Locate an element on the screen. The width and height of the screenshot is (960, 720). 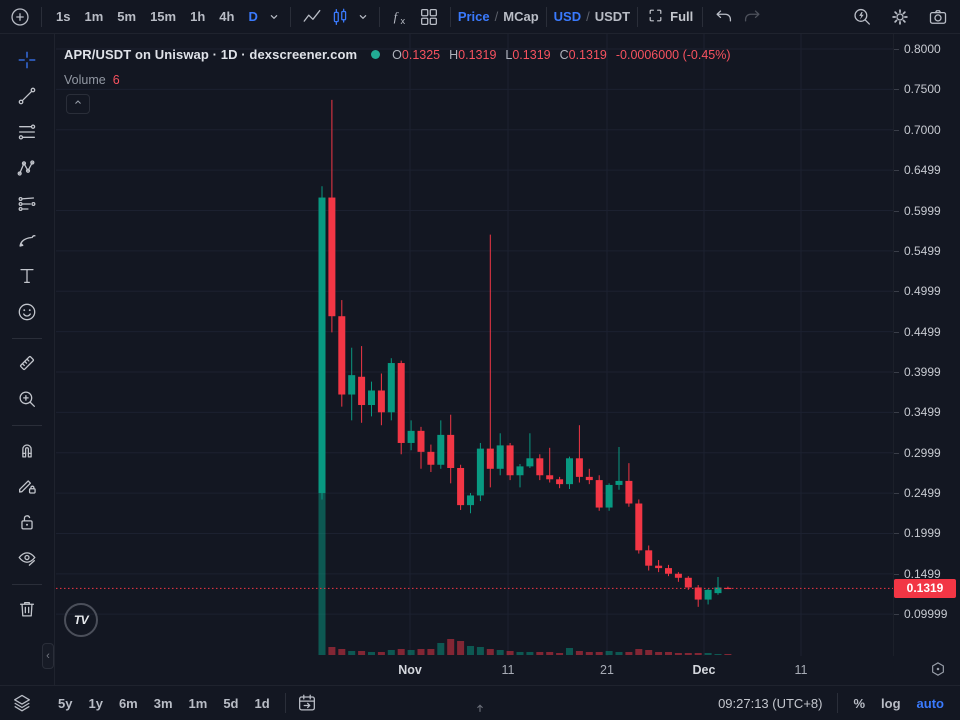
fullscreen-icon is located at coordinates (655, 17).